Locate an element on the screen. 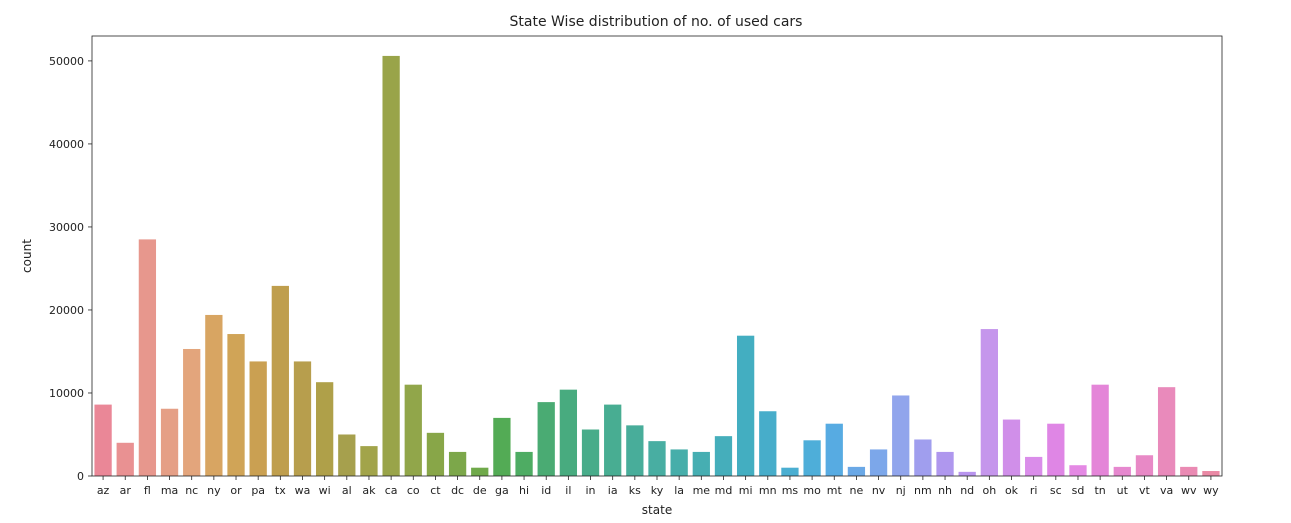 This screenshot has height=523, width=1291. bar-ct is located at coordinates (435, 454).